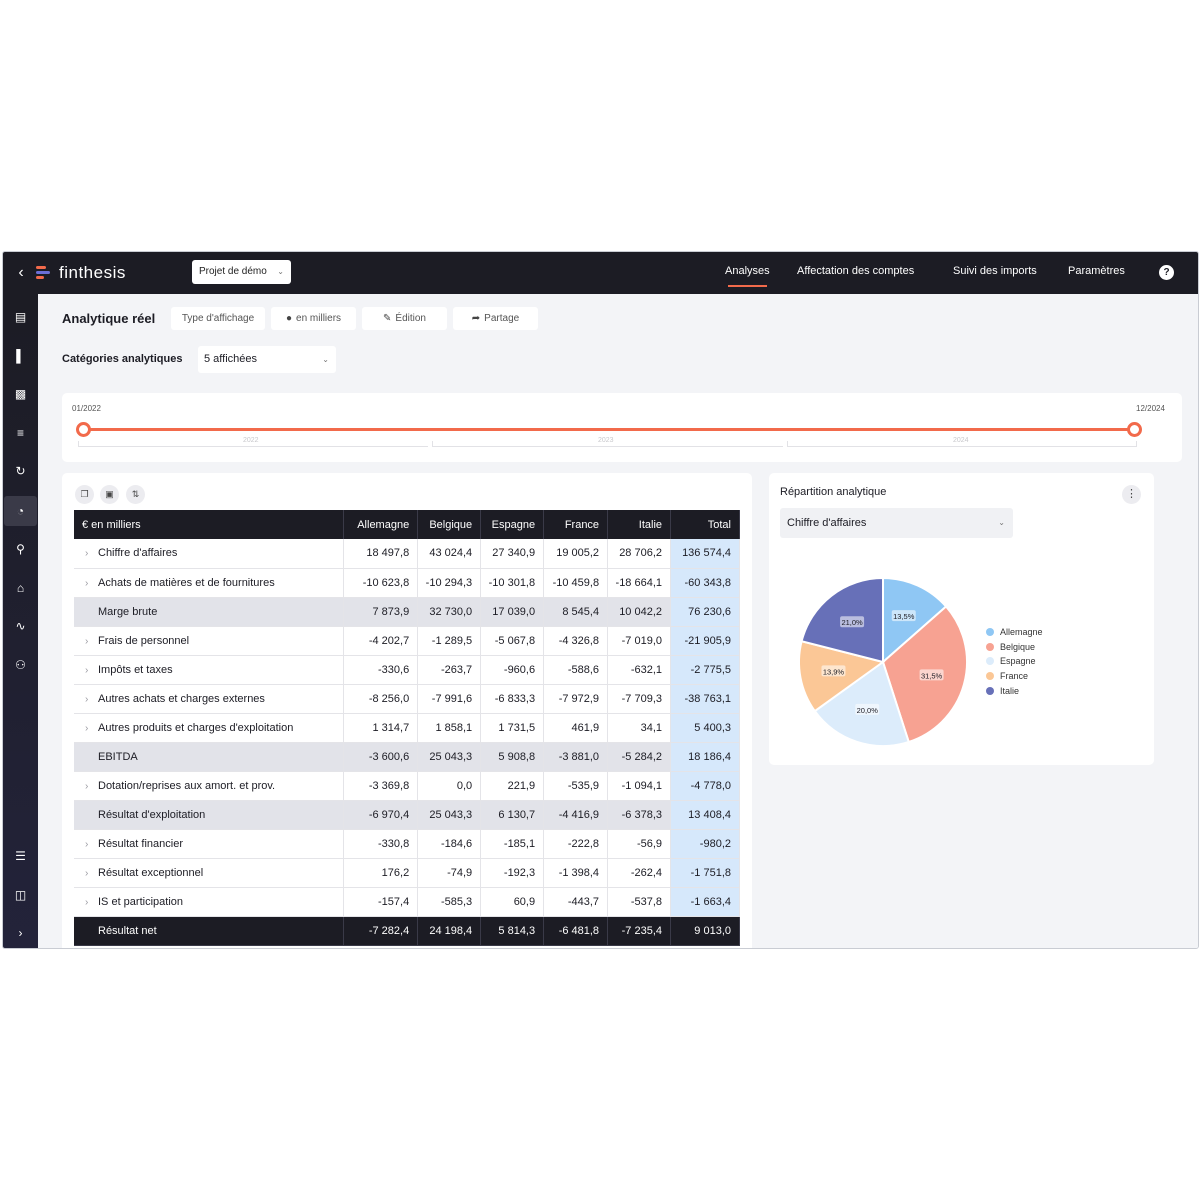 This screenshot has width=1200, height=1200. Describe the element at coordinates (512, 524) in the screenshot. I see `column-header: Espagne` at that location.